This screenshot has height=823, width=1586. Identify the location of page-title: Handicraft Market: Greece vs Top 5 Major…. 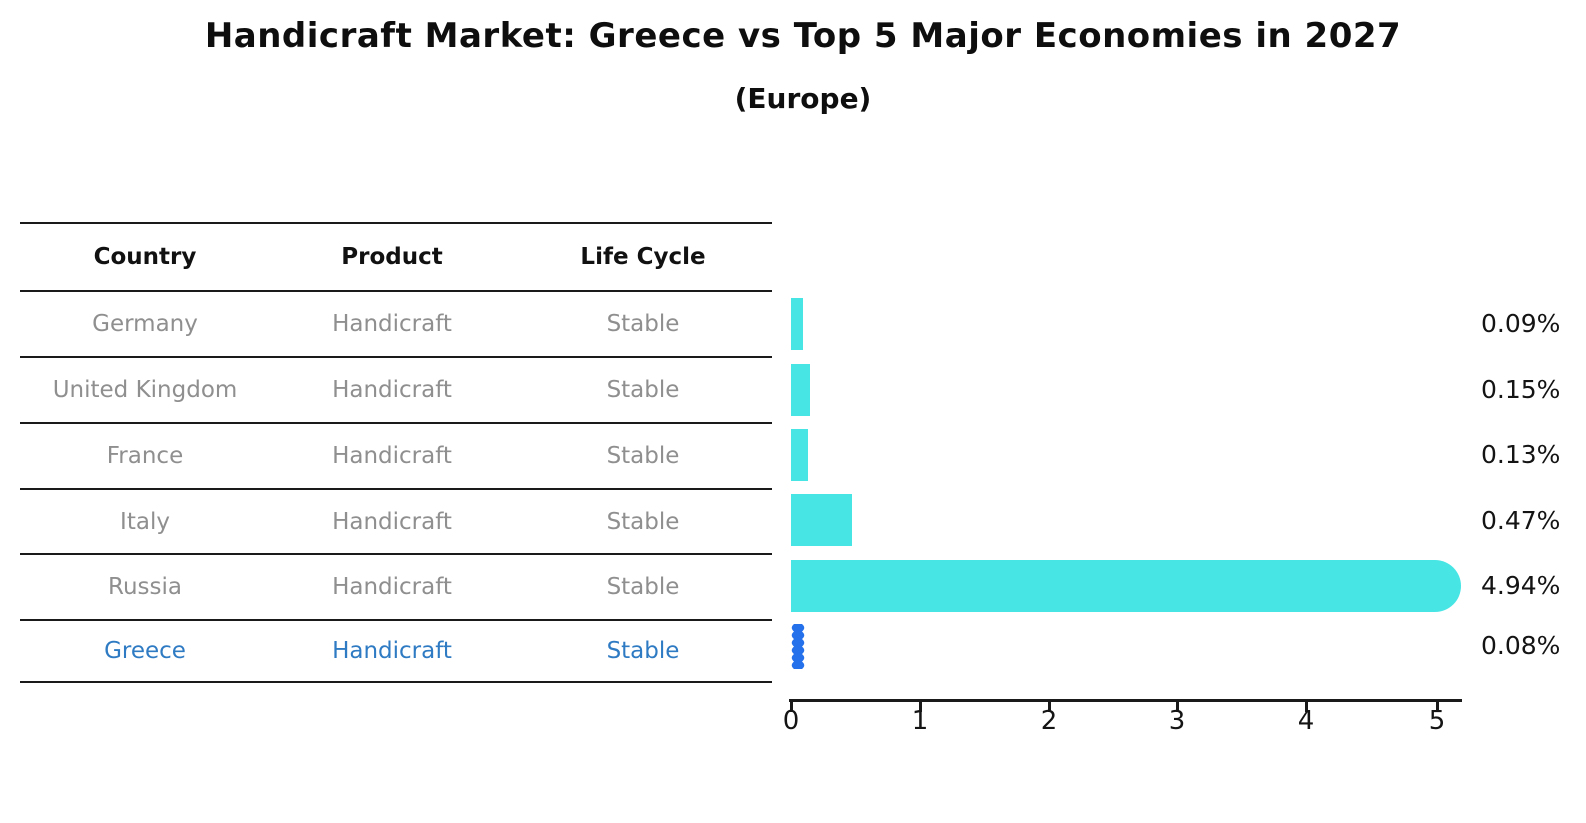
(803, 36).